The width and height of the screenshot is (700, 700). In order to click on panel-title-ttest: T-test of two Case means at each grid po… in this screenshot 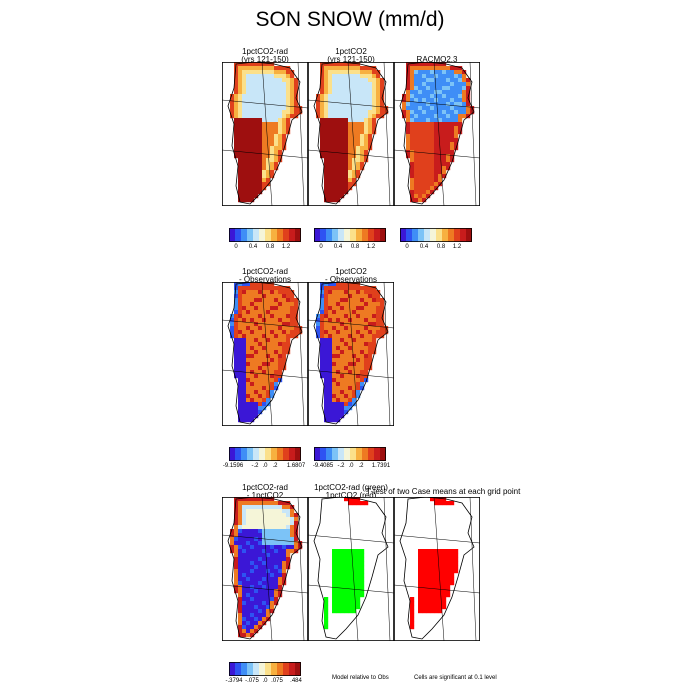, I will do `click(443, 492)`.